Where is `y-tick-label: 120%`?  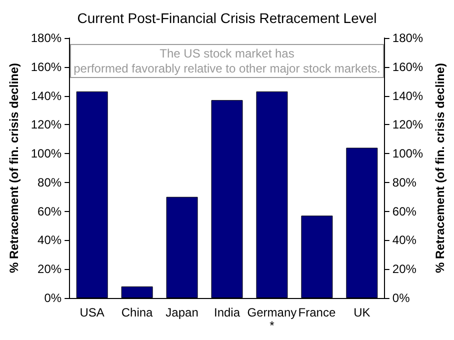
y-tick-label: 120% is located at coordinates (46, 125).